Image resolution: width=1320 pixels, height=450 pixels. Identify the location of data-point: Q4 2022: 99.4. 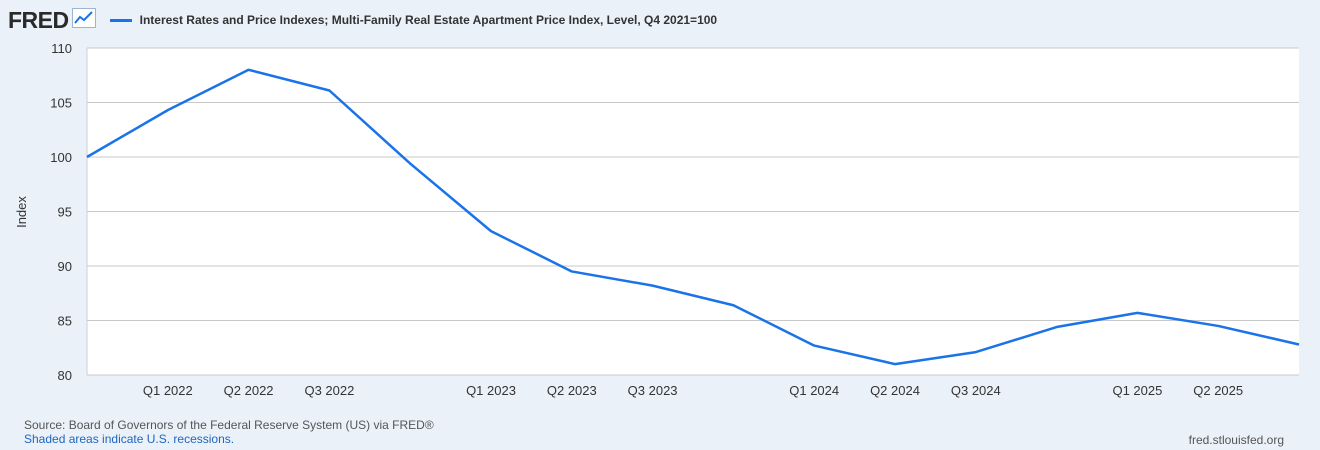
(410, 164).